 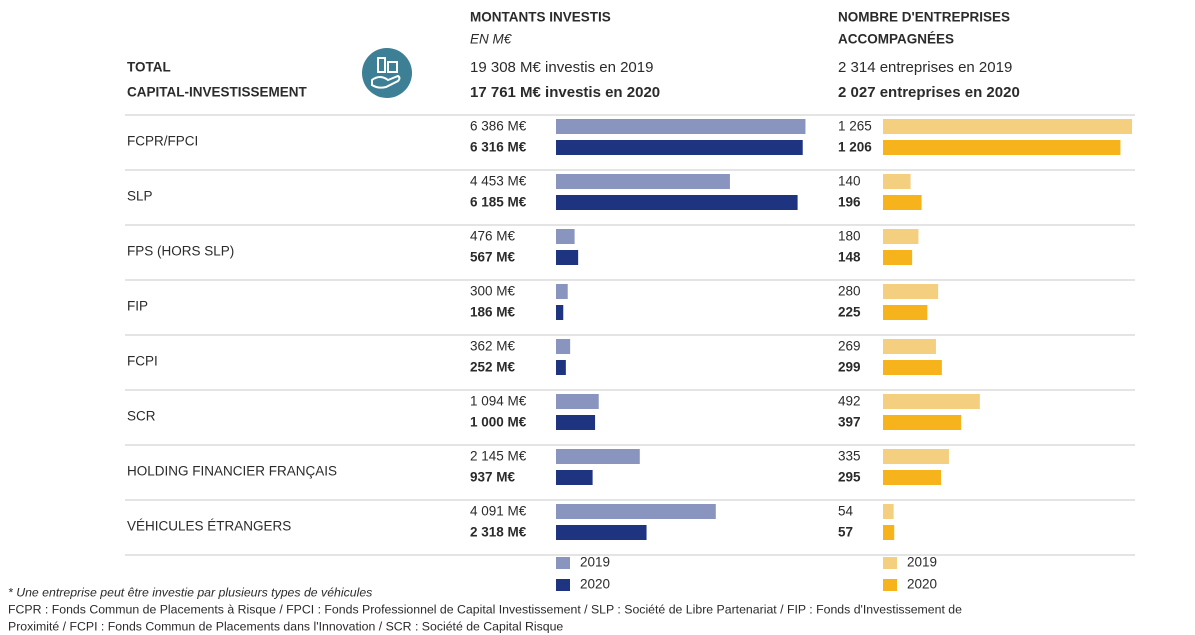 What do you see at coordinates (142, 361) in the screenshot?
I see `category-label: FCPI` at bounding box center [142, 361].